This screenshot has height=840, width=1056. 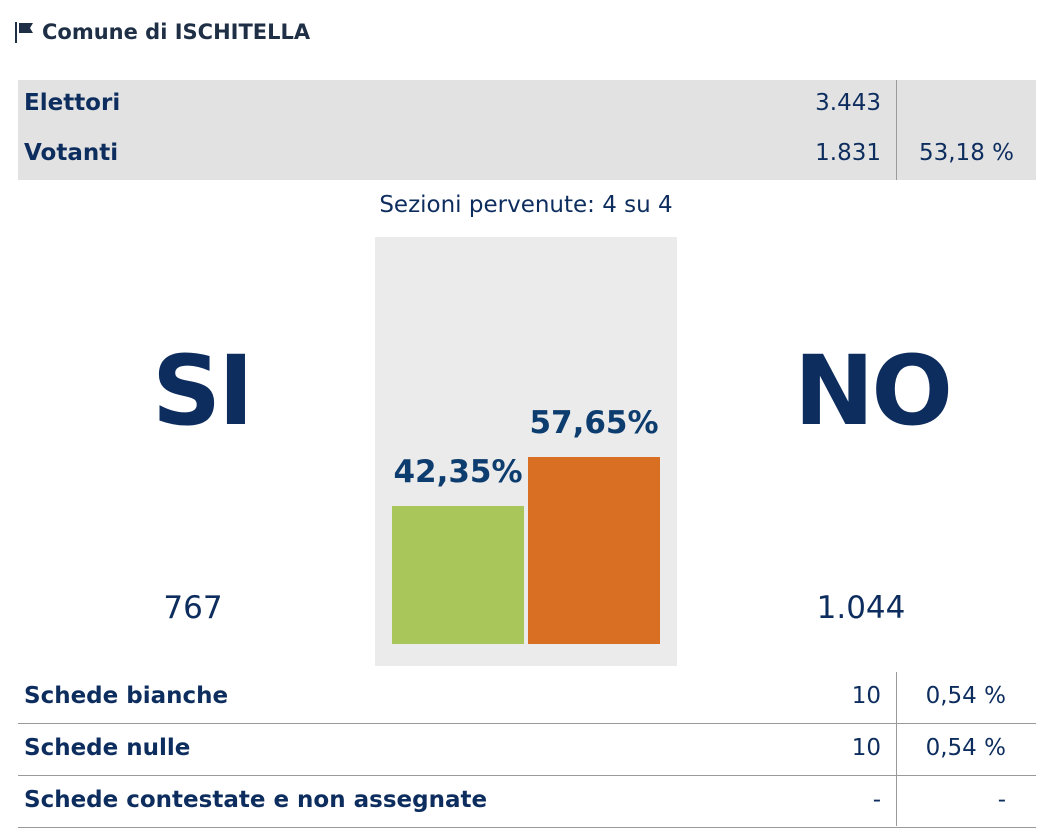 What do you see at coordinates (176, 32) in the screenshot?
I see `comune-title: Comune di ISCHITELLA` at bounding box center [176, 32].